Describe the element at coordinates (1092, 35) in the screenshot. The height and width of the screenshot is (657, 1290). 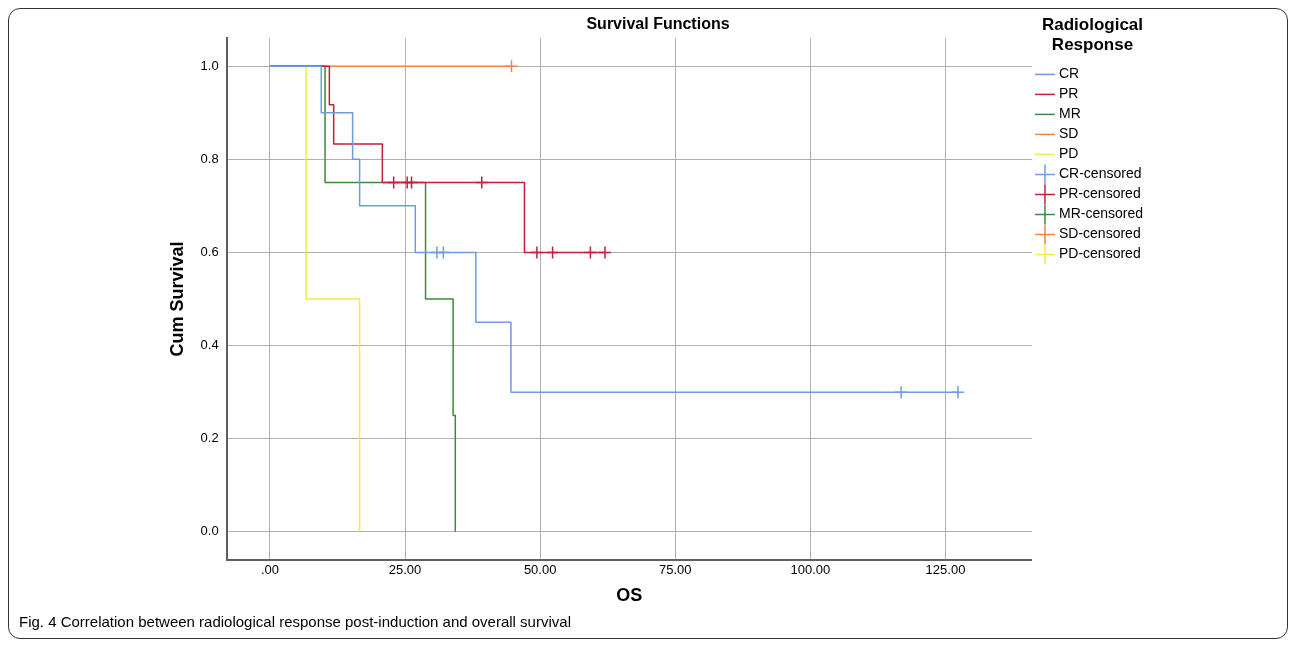
I see `legend-title: Radiological Response` at that location.